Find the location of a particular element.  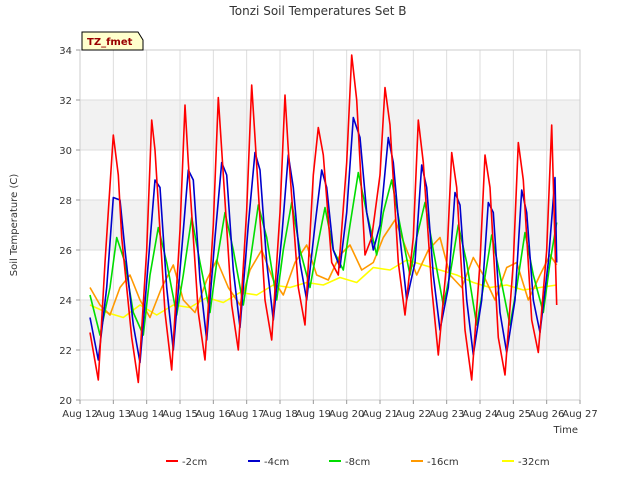

x-tick-label: Aug 12 is located at coordinates (79, 414).